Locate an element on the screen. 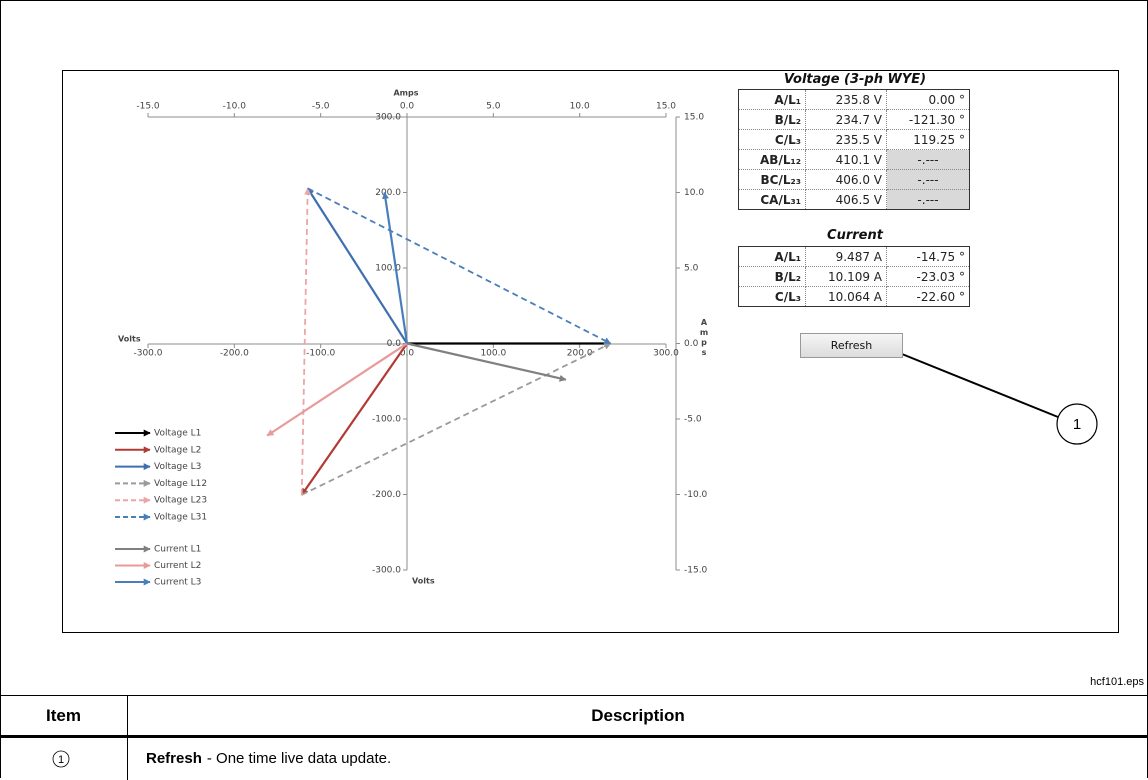 This screenshot has width=1148, height=780. angle: -14.75 ° is located at coordinates (928, 256).